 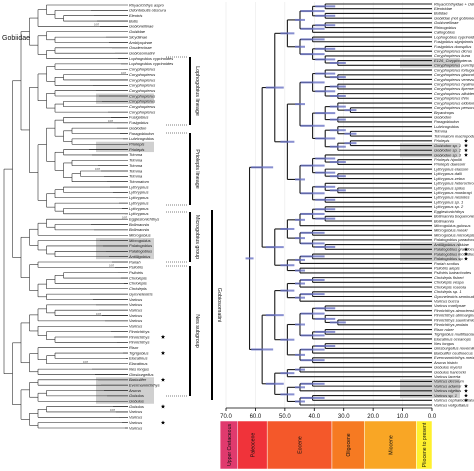 I want to click on tip-label: Priolepis, so click(x=441, y=140).